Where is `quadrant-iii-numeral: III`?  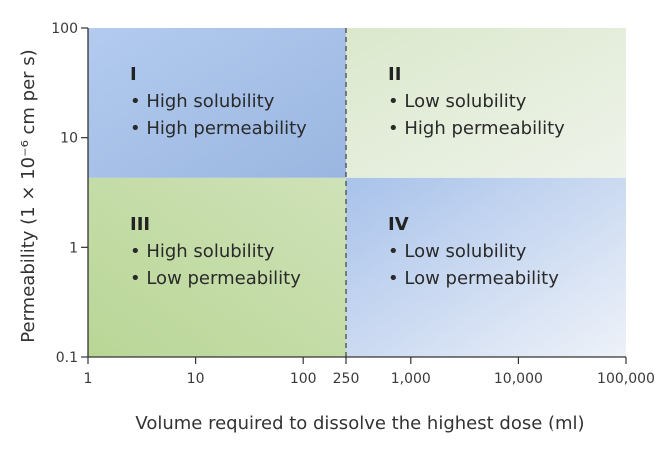
quadrant-iii-numeral: III is located at coordinates (140, 224).